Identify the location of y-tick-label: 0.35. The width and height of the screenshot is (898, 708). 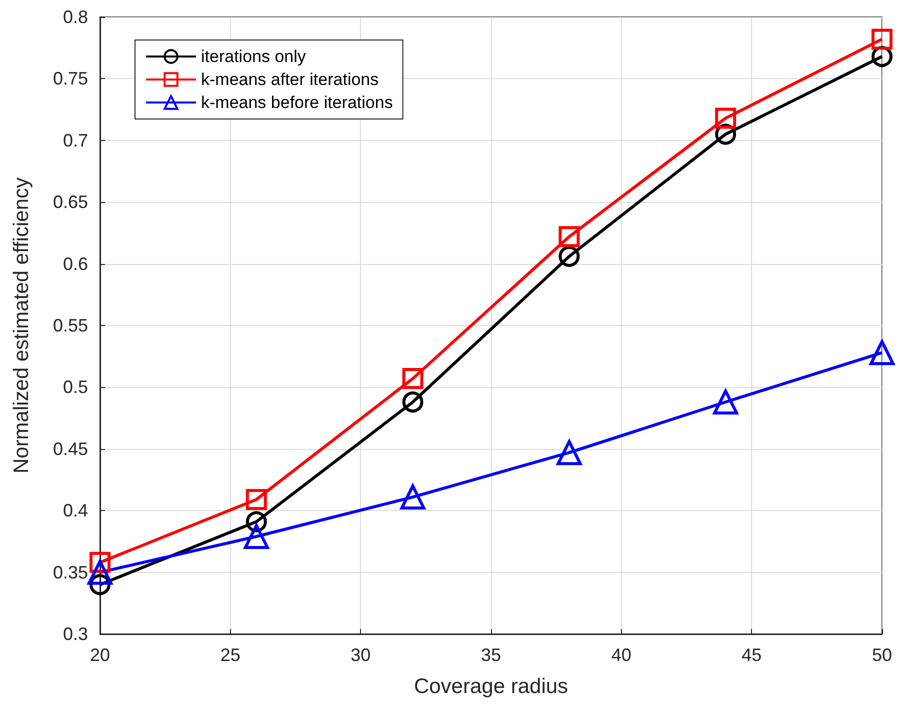
(70, 572).